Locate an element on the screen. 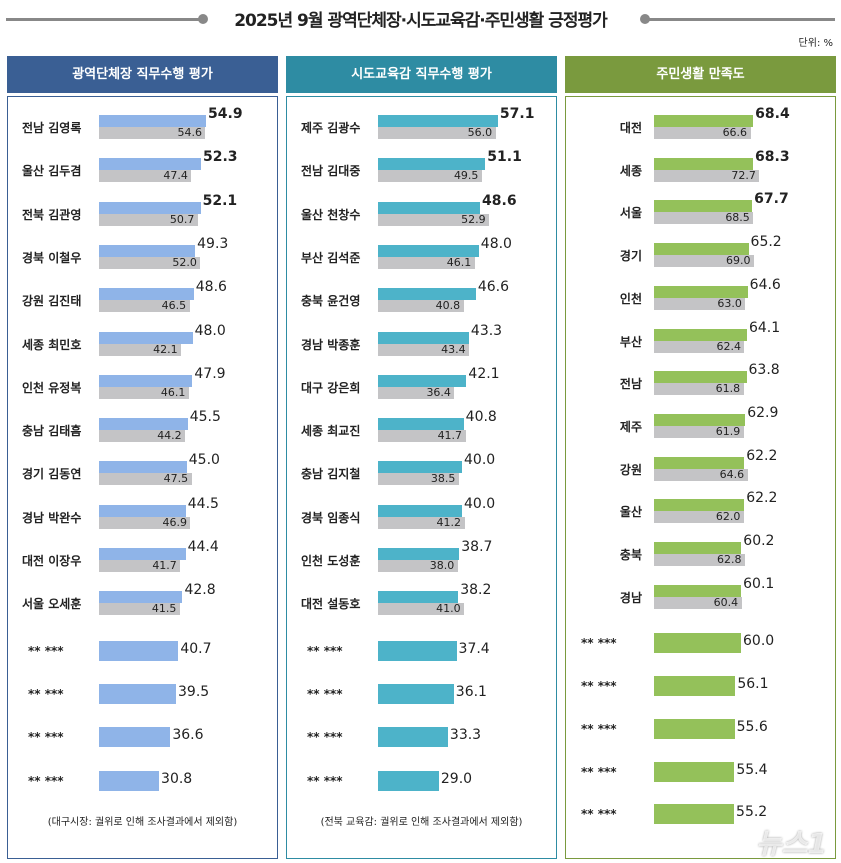 Image resolution: width=841 pixels, height=863 pixels. value-label-current: 64.1 is located at coordinates (764, 327).